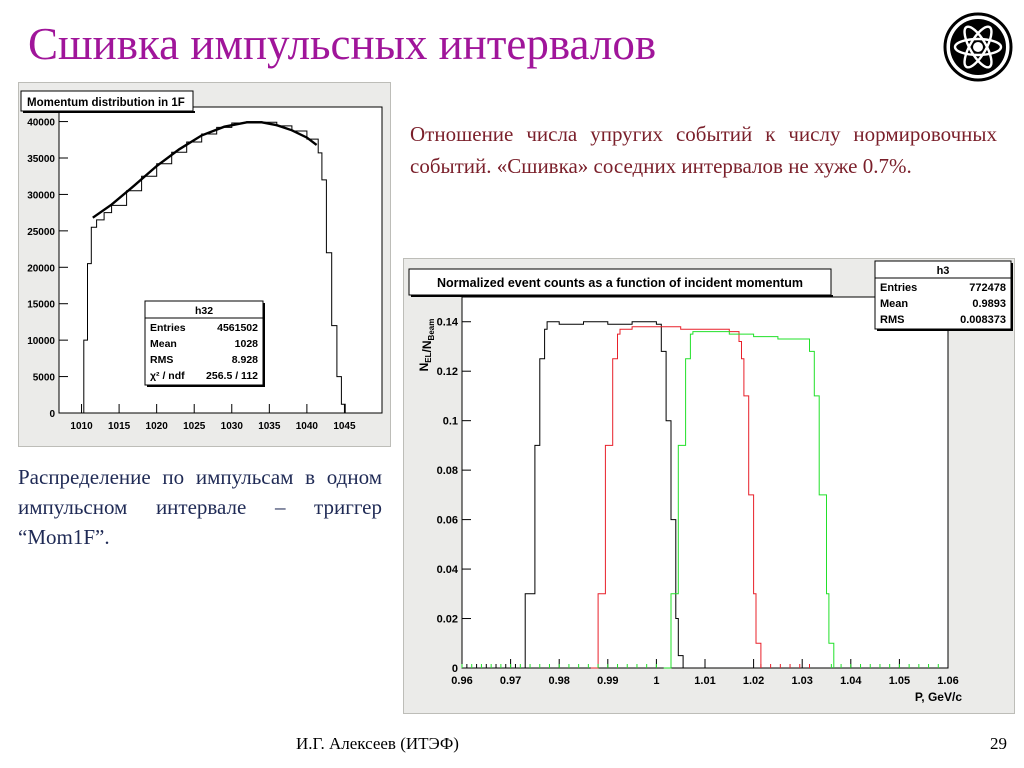 The height and width of the screenshot is (768, 1024). I want to click on x-tick-label: 1015, so click(119, 426).